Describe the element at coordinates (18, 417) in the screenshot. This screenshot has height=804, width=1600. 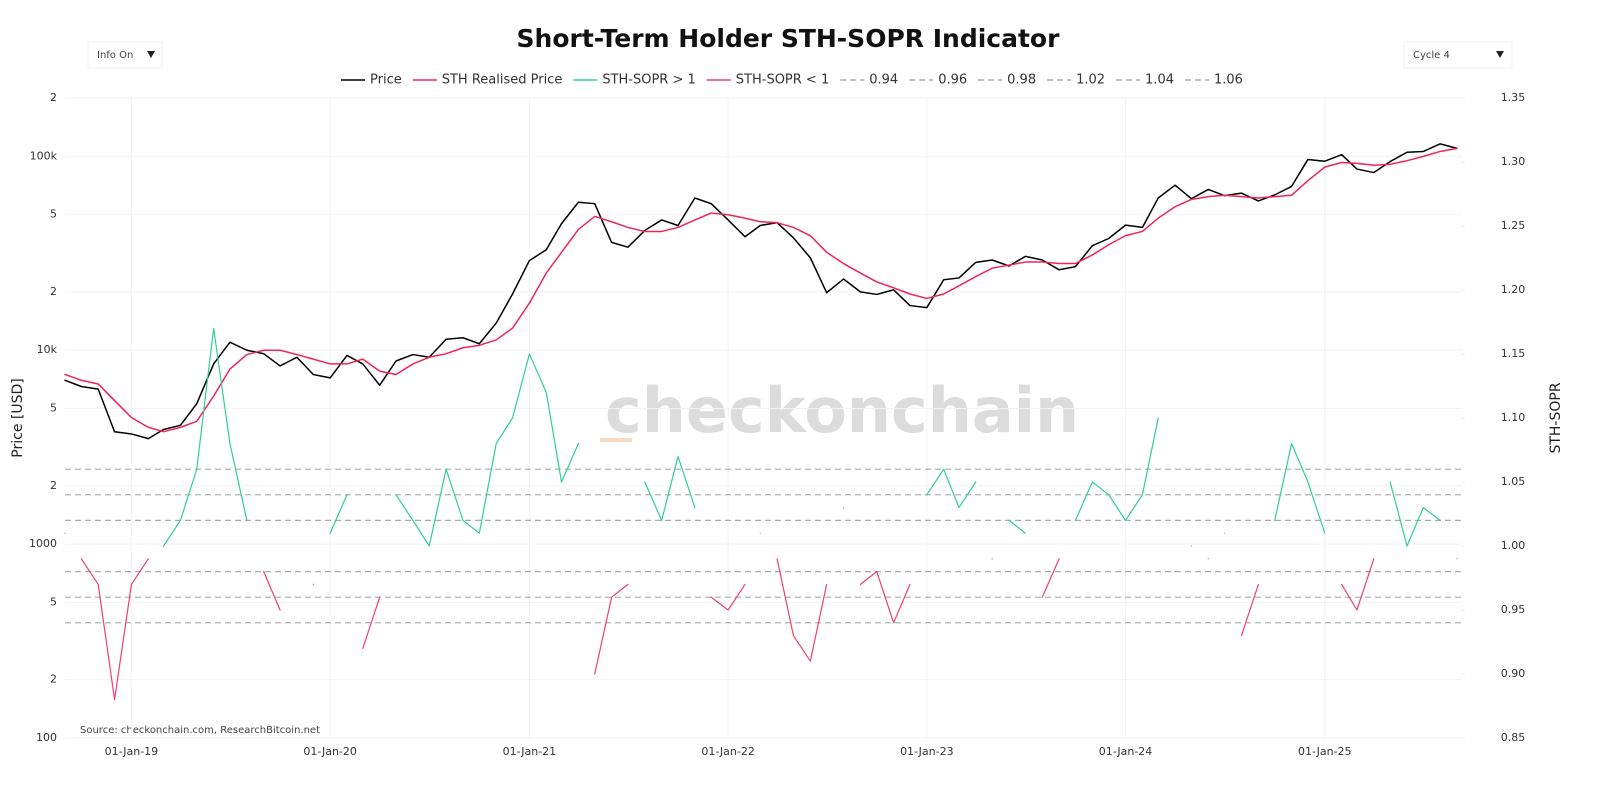
I see `y-axis-label: Price [USD]` at that location.